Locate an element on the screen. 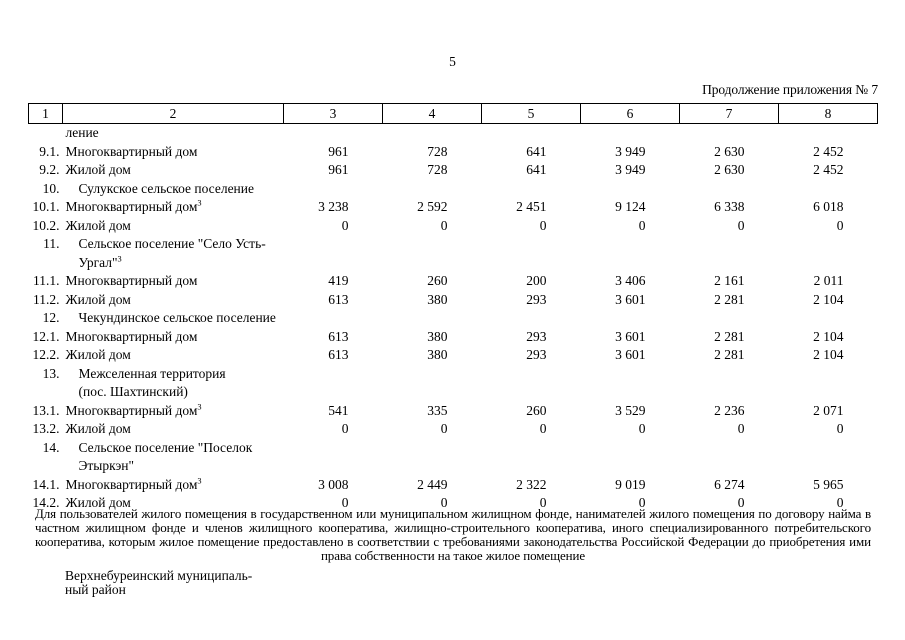 The width and height of the screenshot is (905, 640). value-cell: 200 is located at coordinates (536, 280).